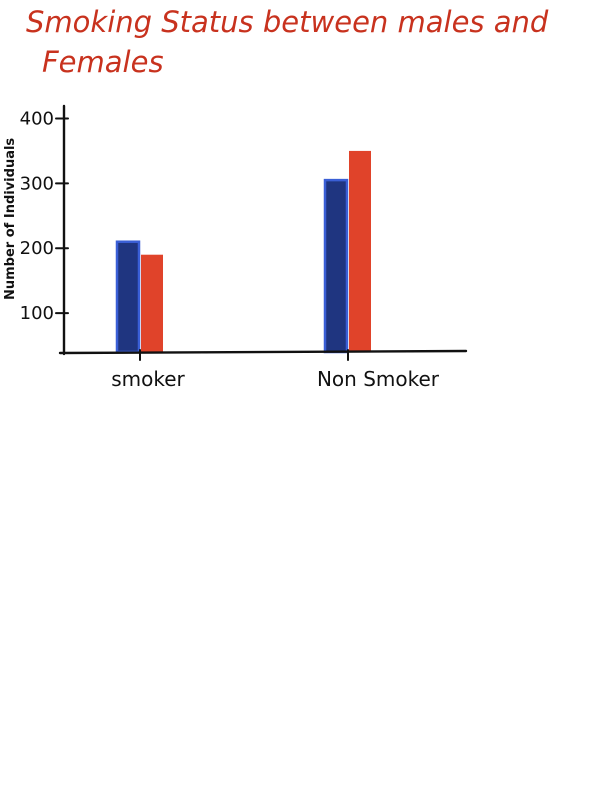 Image resolution: width=612 pixels, height=792 pixels. I want to click on bars-layer, so click(243, 252).